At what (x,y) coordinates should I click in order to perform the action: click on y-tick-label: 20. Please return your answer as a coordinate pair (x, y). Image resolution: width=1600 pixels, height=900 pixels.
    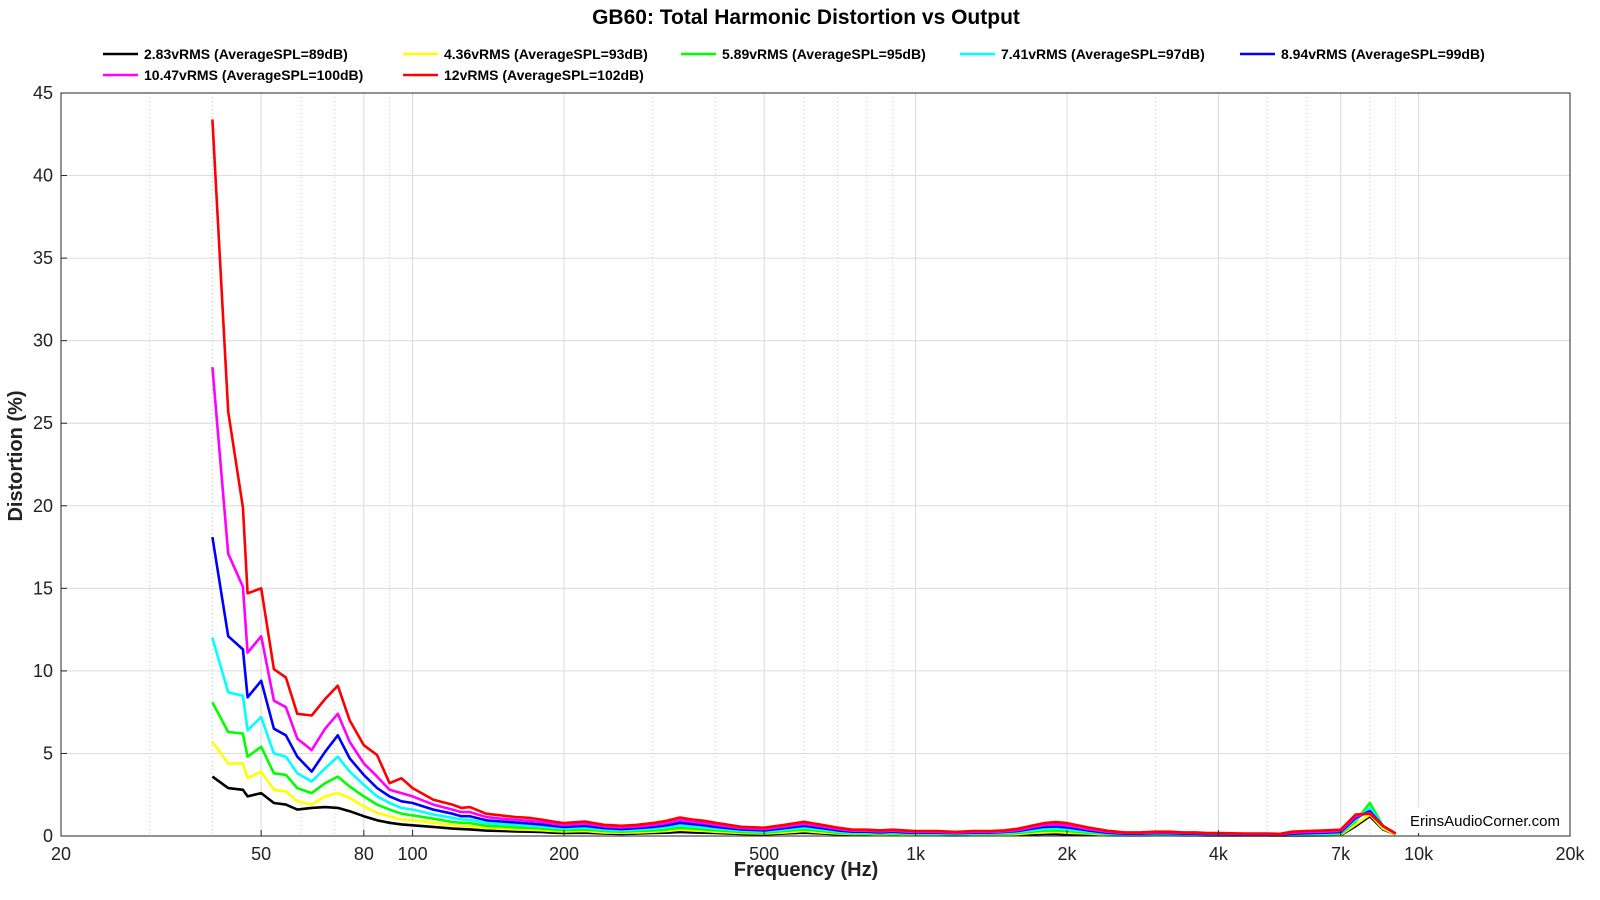
    Looking at the image, I should click on (43, 506).